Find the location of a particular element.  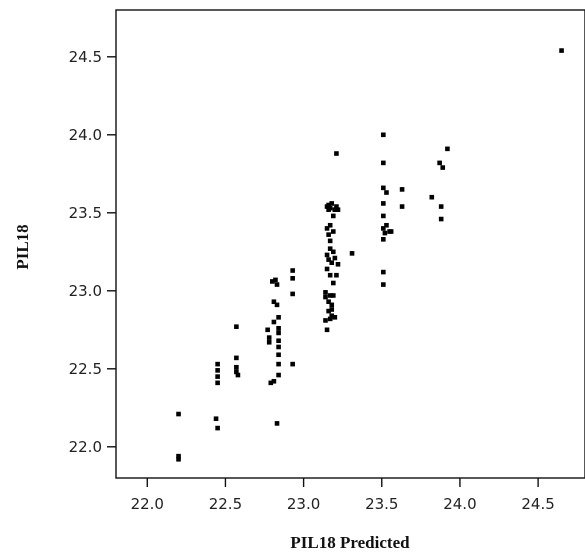

x-tick-label: 22.5 is located at coordinates (225, 504).